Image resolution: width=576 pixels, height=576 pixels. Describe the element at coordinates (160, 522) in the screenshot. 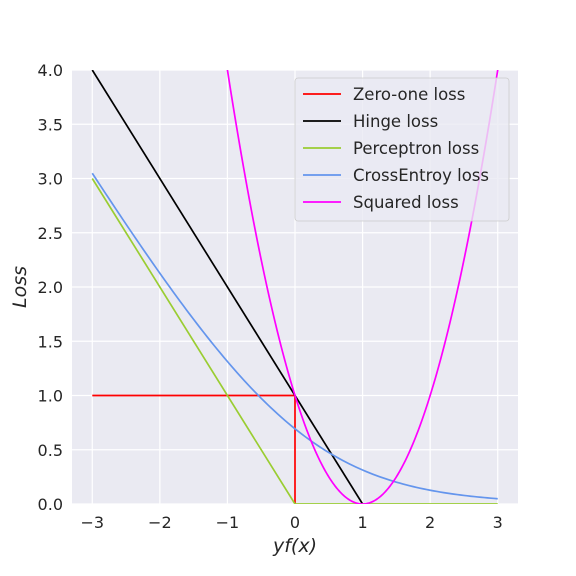

I see `x-tick-label: −2` at that location.